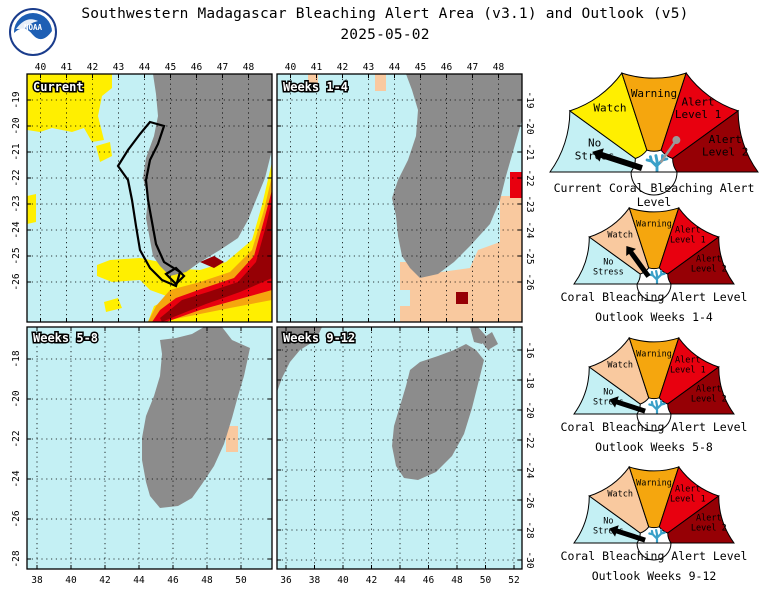 The height and width of the screenshot is (600, 770). I want to click on right-lat-label: -25, so click(529, 255).